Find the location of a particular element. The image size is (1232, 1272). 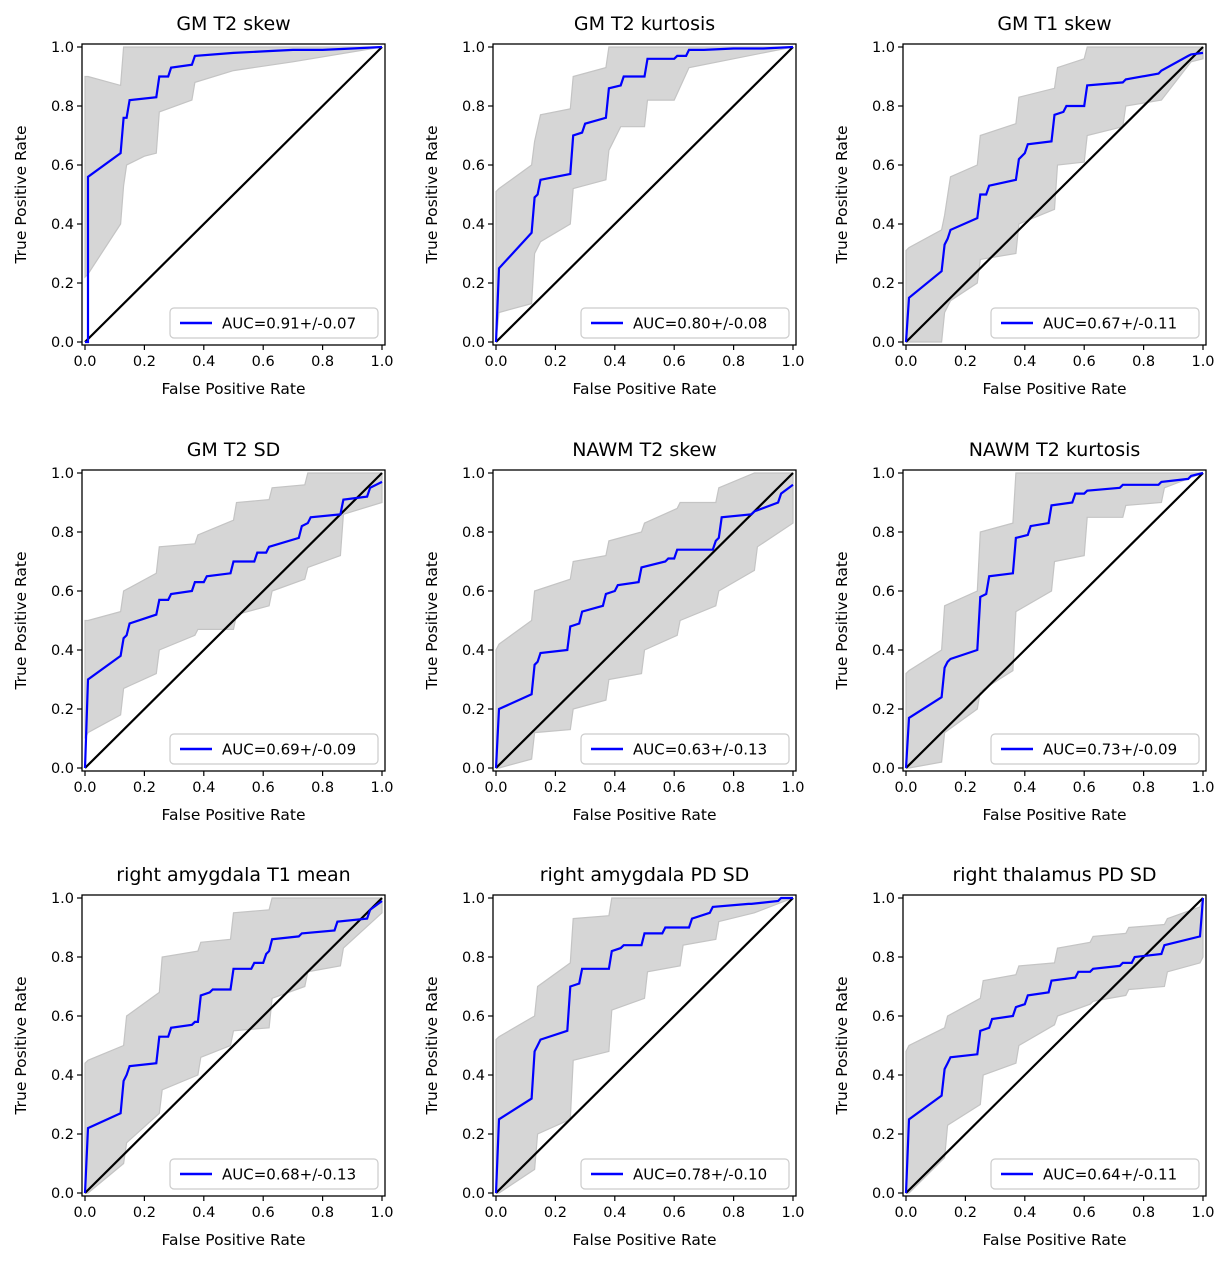

chart-3-legend-box is located at coordinates (1095, 323).